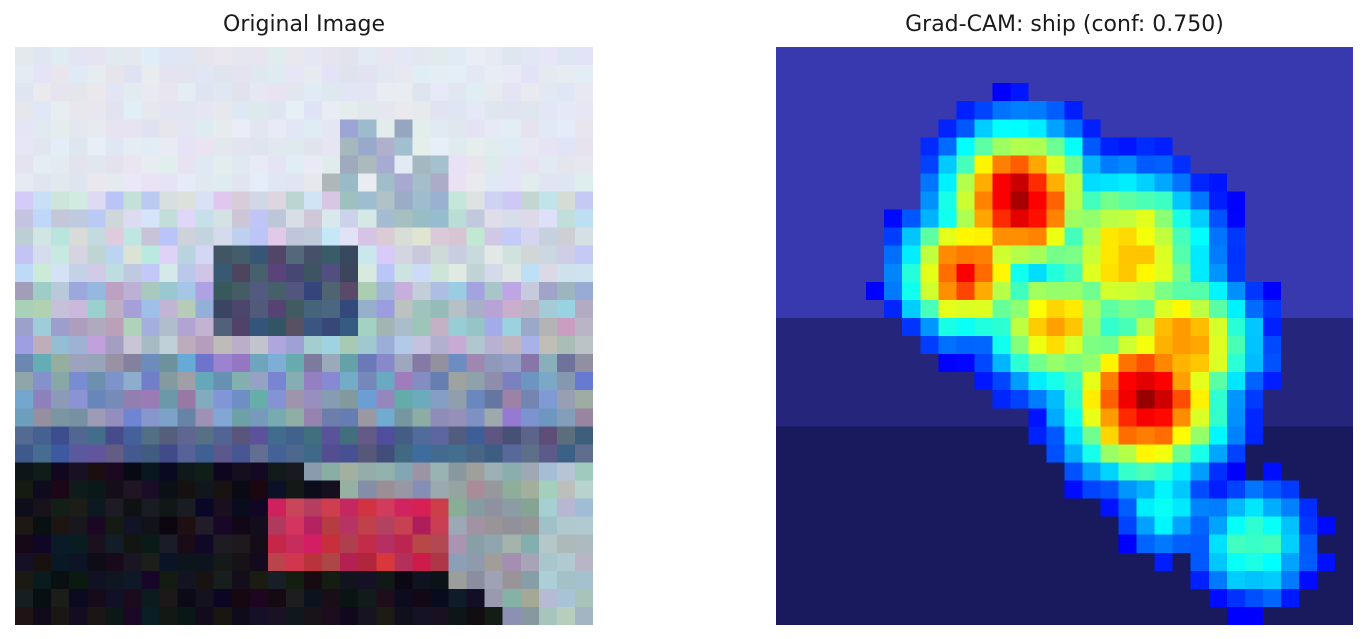  I want to click on gradcam-title: Grad-CAM: ship (conf: 0.750), so click(1064, 24).